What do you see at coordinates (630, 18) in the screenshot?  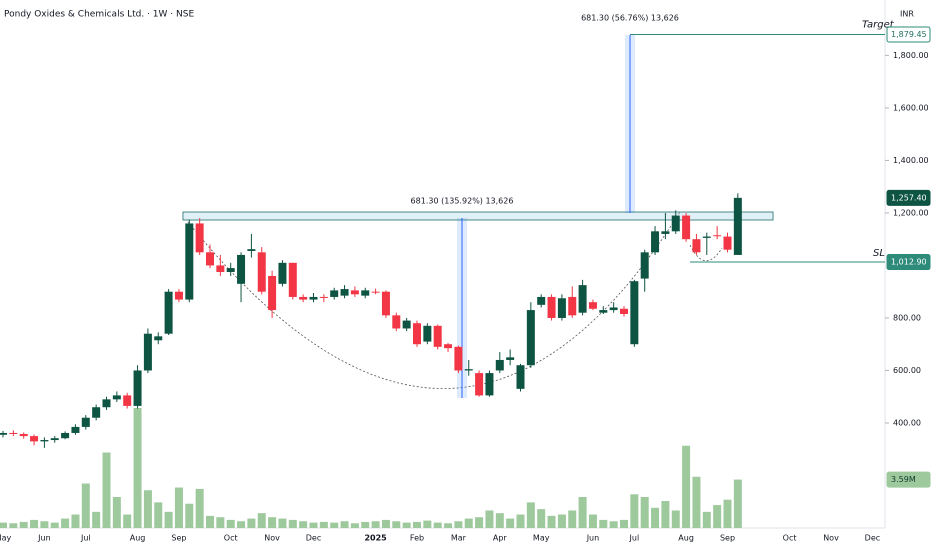 I see `measure-label: 681.30 (56.76%) 13,626` at bounding box center [630, 18].